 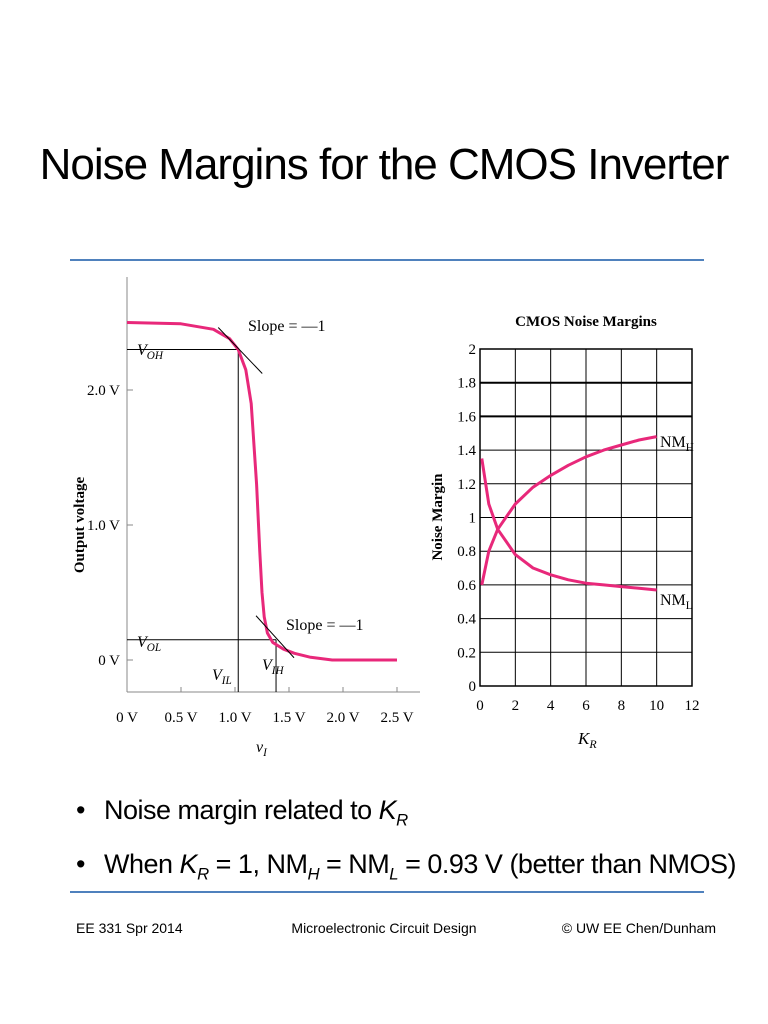 I want to click on nm-x-tick-label: 2, so click(x=516, y=706).